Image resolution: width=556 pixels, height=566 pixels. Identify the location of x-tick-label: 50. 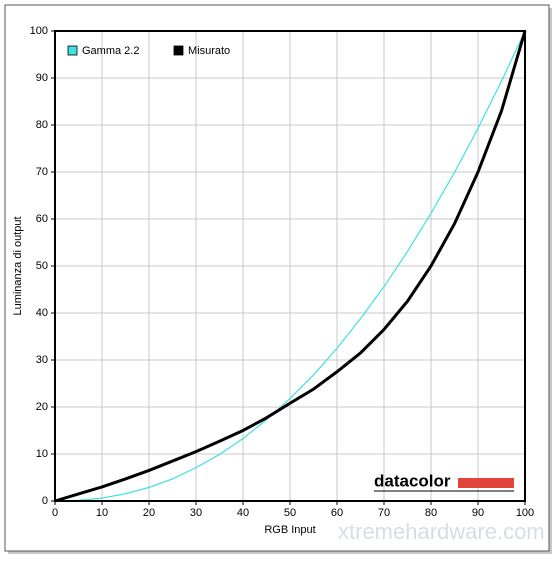
(290, 513).